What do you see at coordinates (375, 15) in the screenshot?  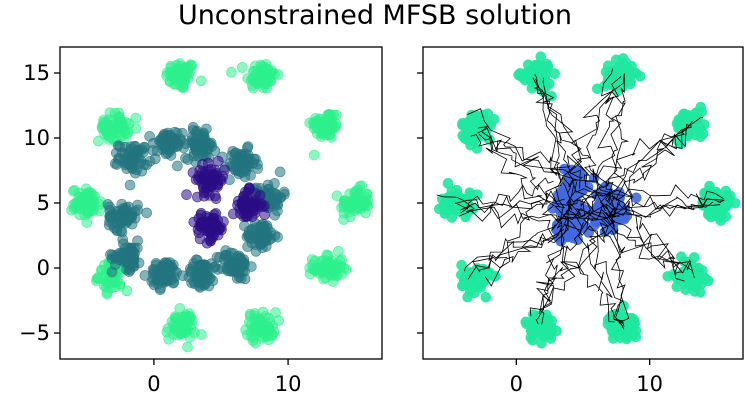 I see `chart-title: Unconstrained MFSB solution` at bounding box center [375, 15].